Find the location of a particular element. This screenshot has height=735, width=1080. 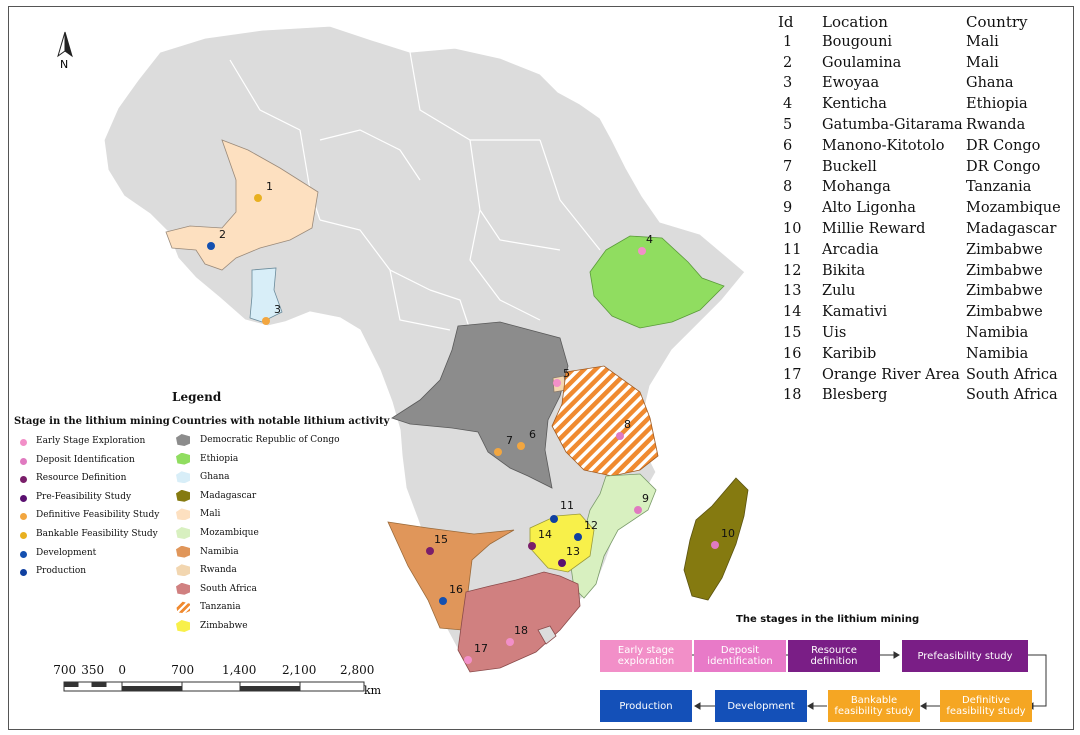

cell-country: Ghana is located at coordinates (990, 83).